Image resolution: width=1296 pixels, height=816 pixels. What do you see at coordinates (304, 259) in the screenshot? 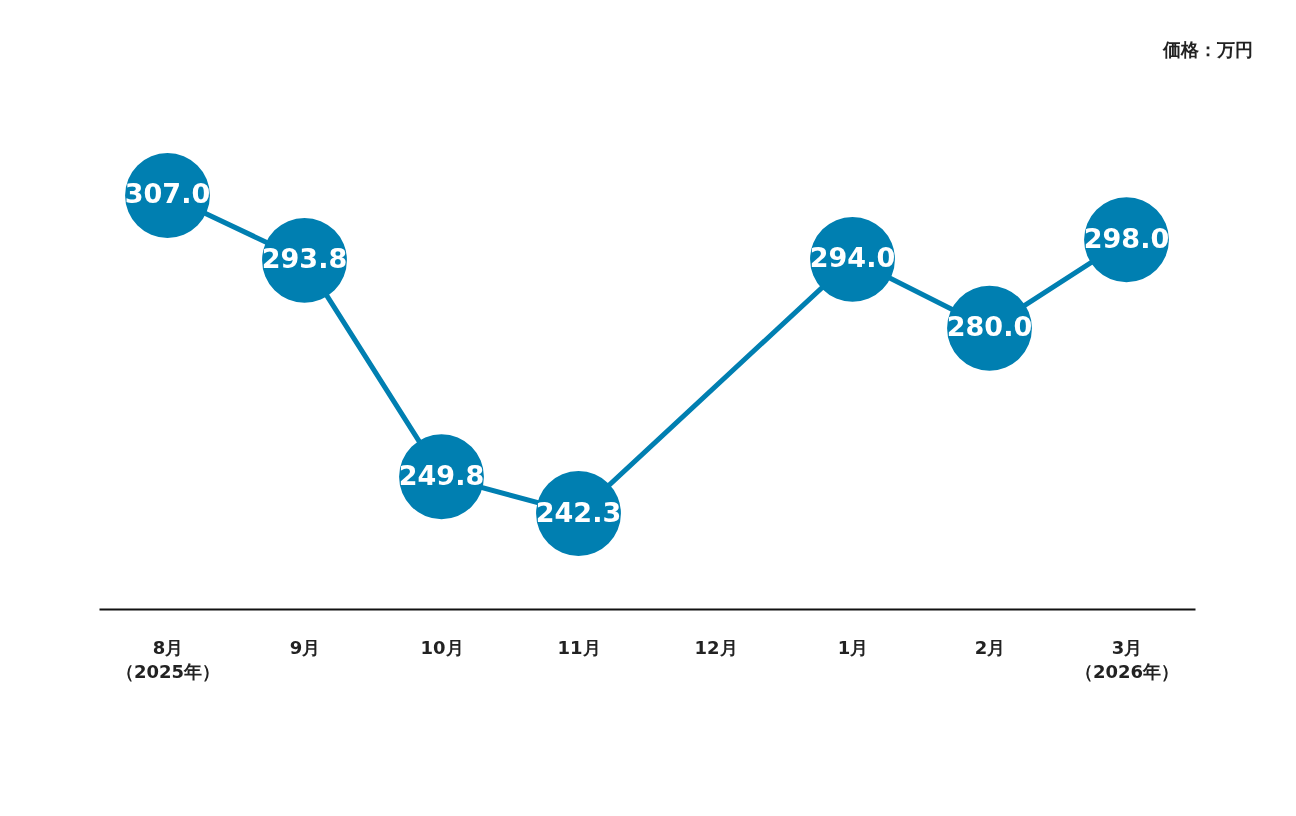
I see `data-label: 293.8` at bounding box center [304, 259].